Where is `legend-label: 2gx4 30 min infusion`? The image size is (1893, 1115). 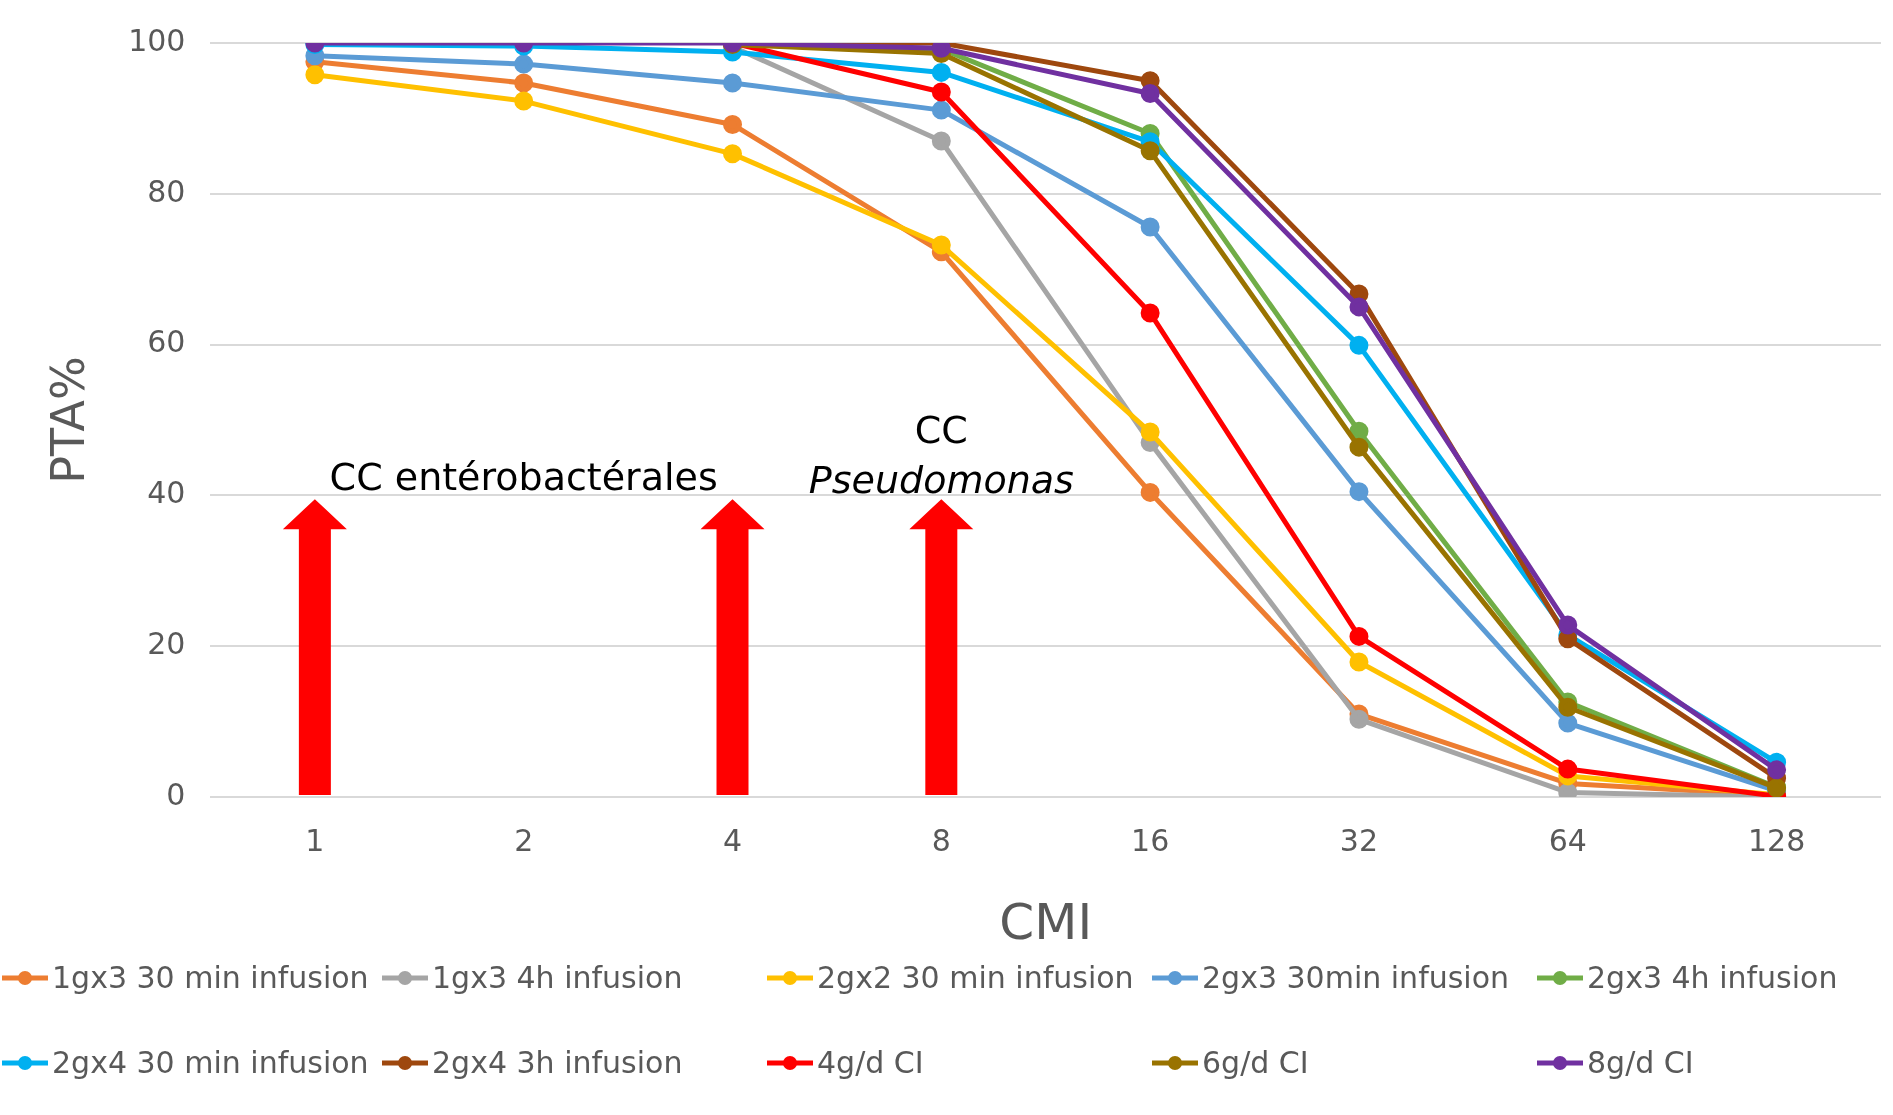 legend-label: 2gx4 30 min infusion is located at coordinates (210, 1062).